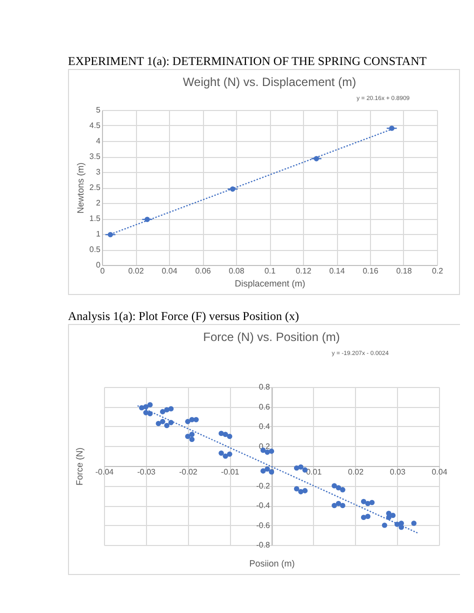 This screenshot has width=474, height=613. I want to click on x-tick-label: -0.01, so click(230, 472).